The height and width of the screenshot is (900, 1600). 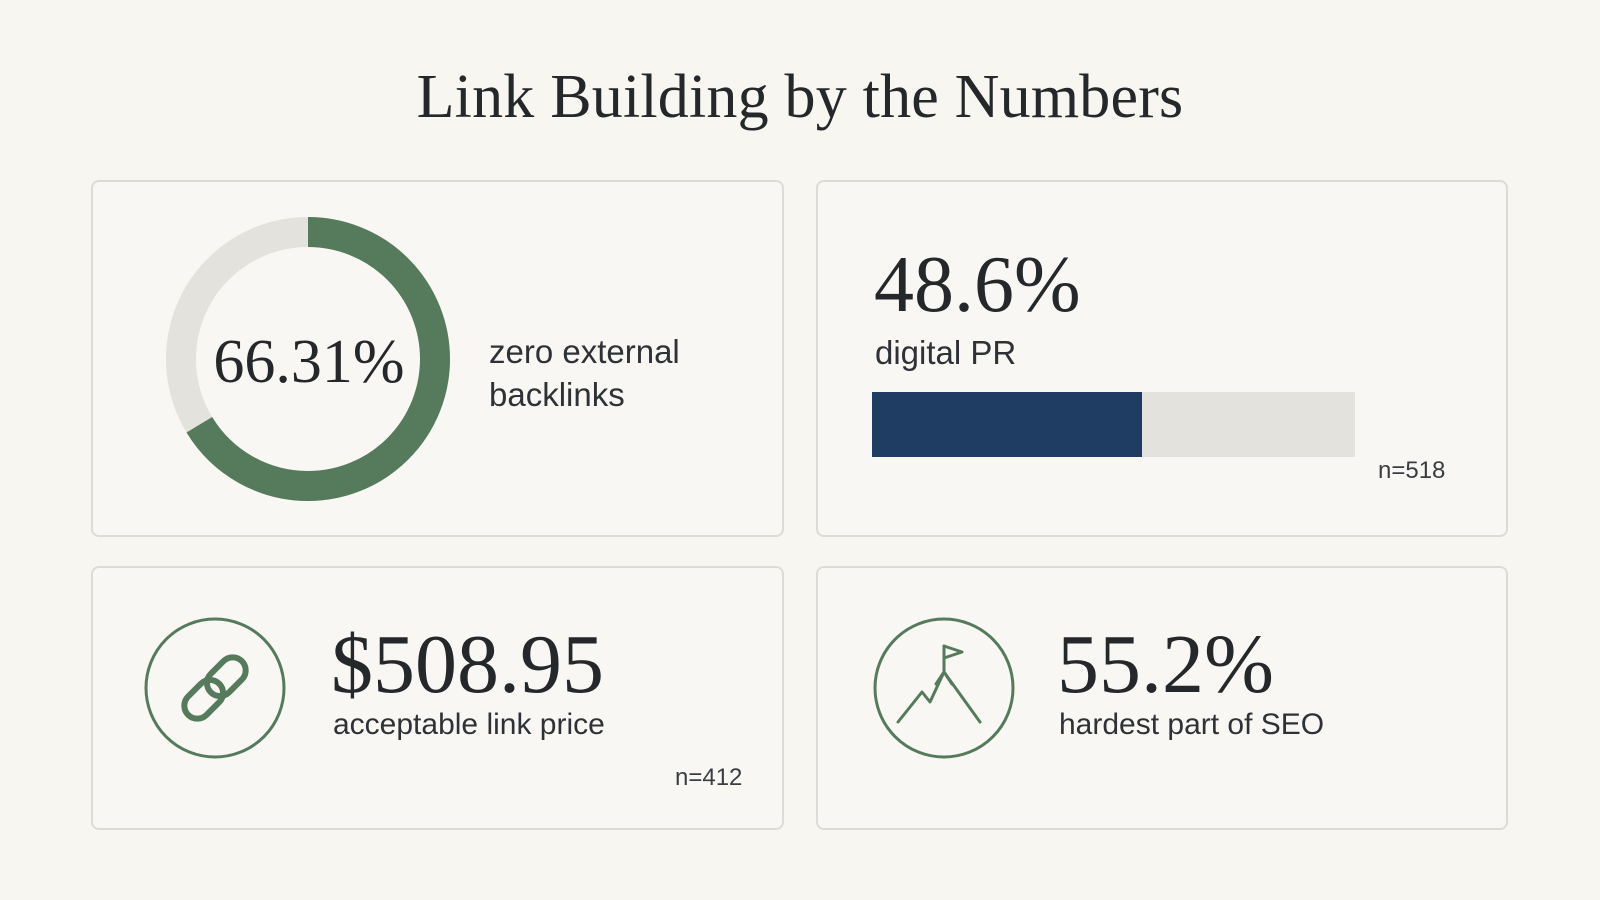 I want to click on hardest-seo-value: 55.2%, so click(x=1165, y=664).